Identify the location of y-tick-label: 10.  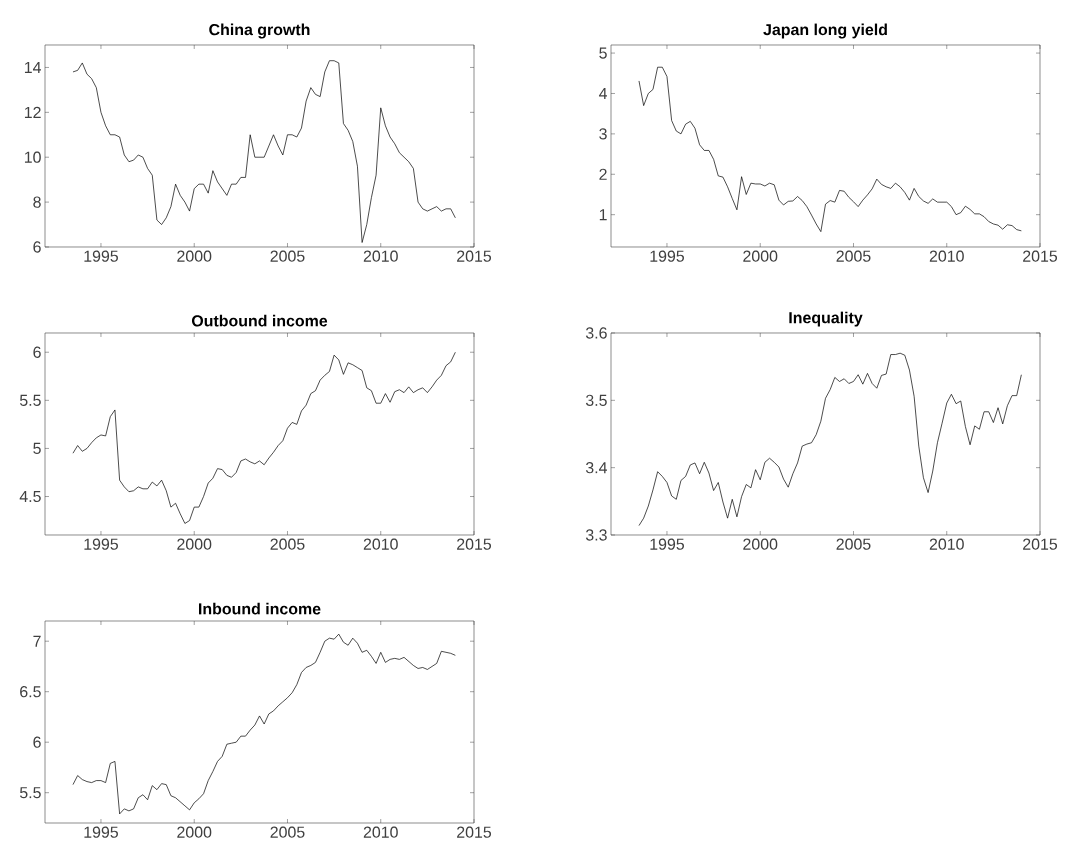
(32, 157).